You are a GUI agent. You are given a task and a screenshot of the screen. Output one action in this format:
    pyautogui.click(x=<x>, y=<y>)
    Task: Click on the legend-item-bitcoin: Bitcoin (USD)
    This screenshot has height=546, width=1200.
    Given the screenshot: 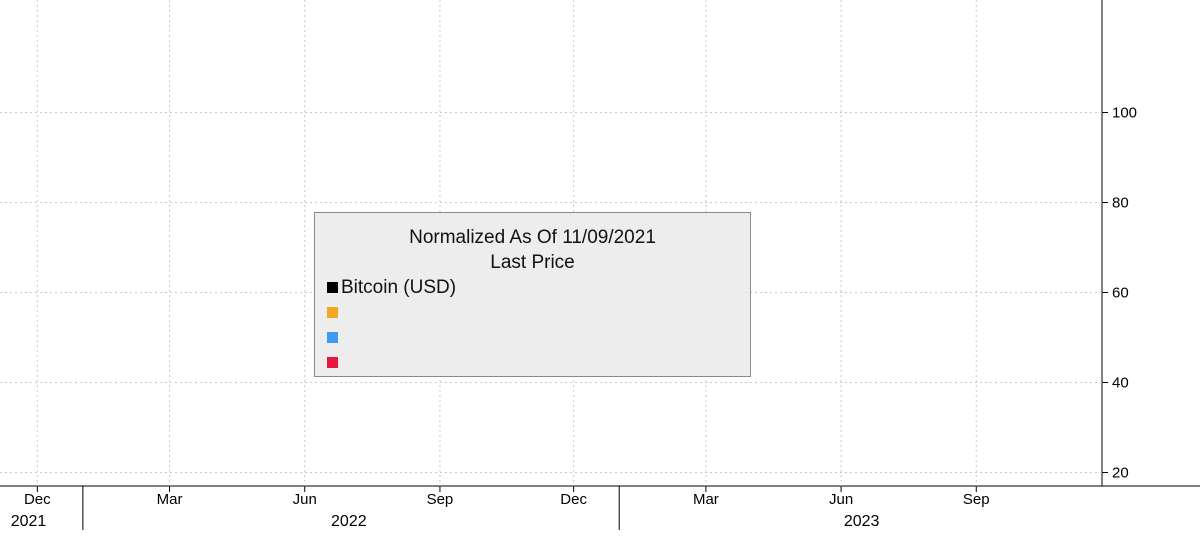 What is the action you would take?
    pyautogui.click(x=532, y=287)
    